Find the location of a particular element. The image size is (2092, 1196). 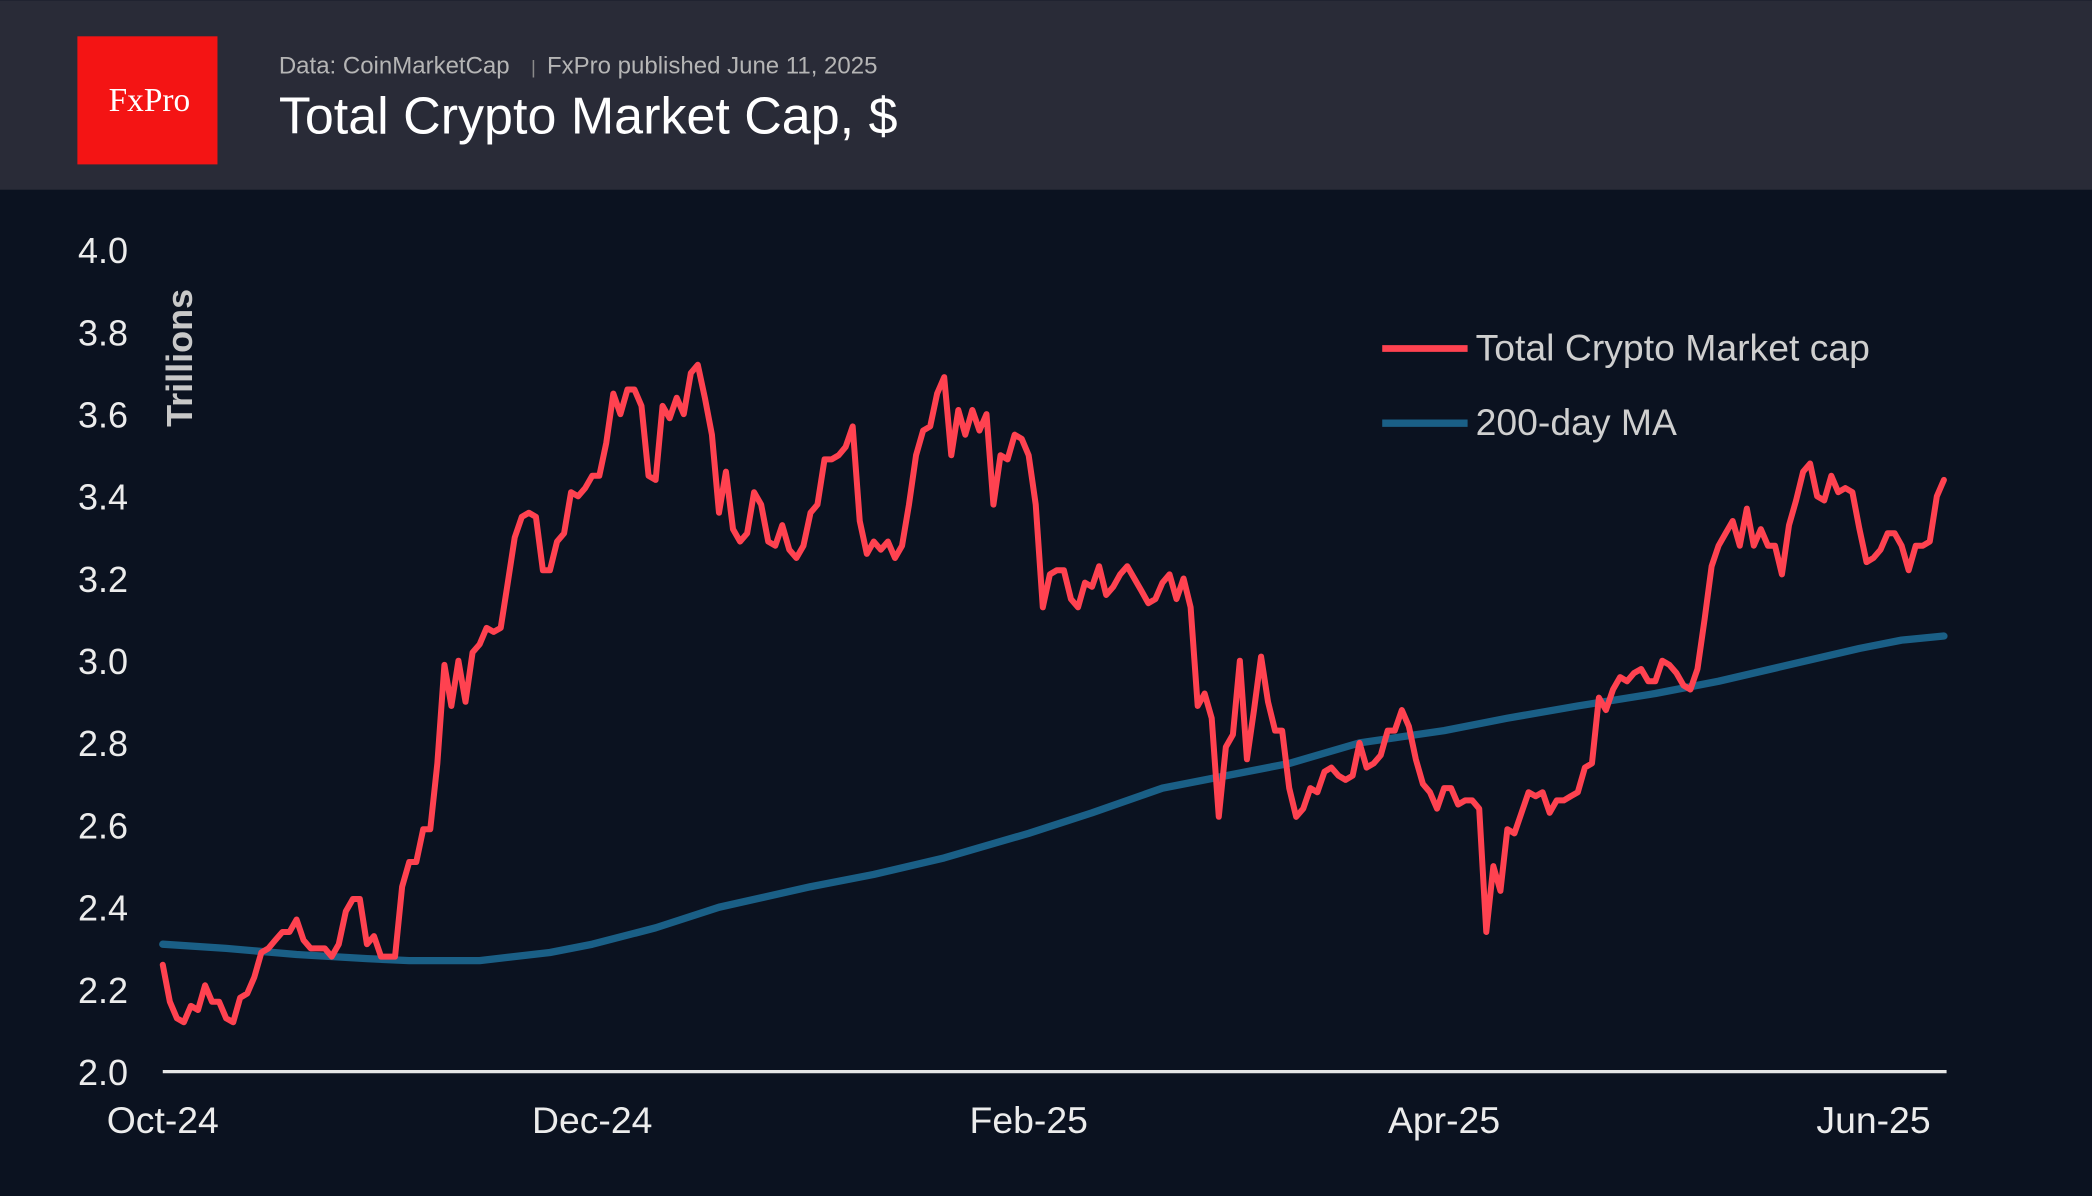

x-axis-ticks: Oct-24 Dec-24 Feb-25 Apr-25 Jun-25 is located at coordinates (1019, 1120).